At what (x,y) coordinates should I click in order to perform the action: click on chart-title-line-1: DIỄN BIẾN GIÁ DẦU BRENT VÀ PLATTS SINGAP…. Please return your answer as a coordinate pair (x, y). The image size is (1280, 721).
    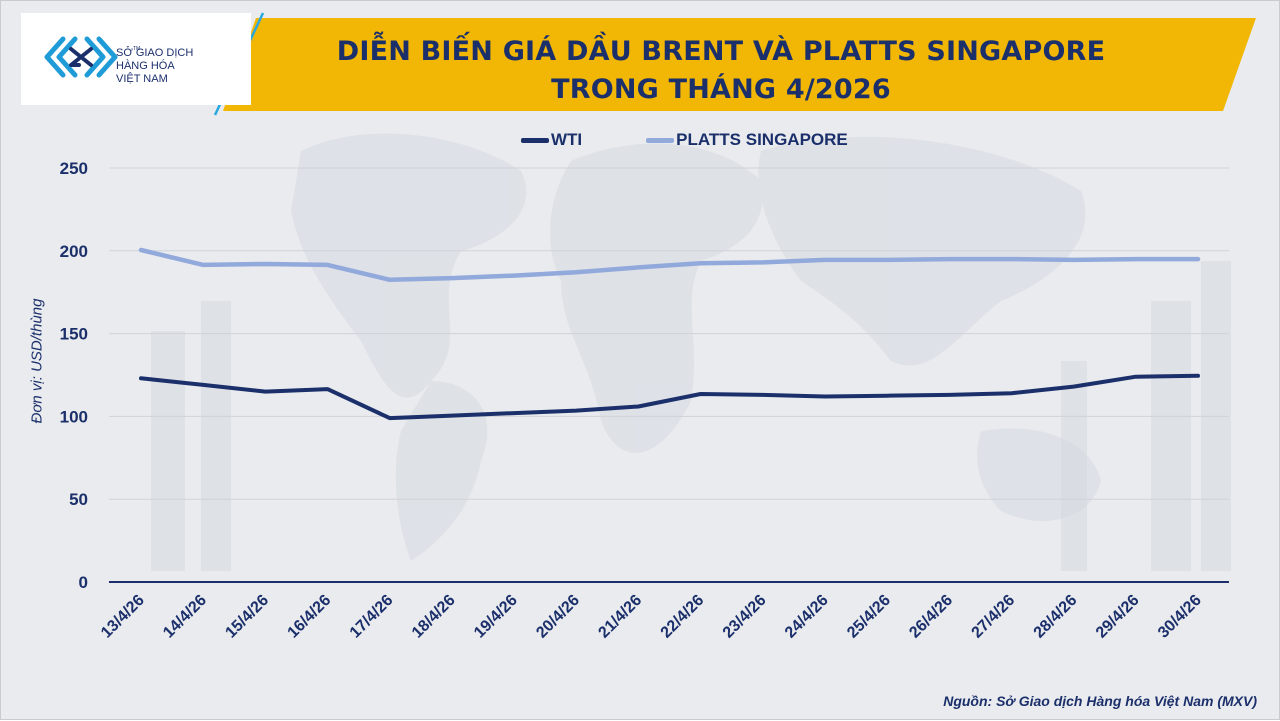
    Looking at the image, I should click on (721, 51).